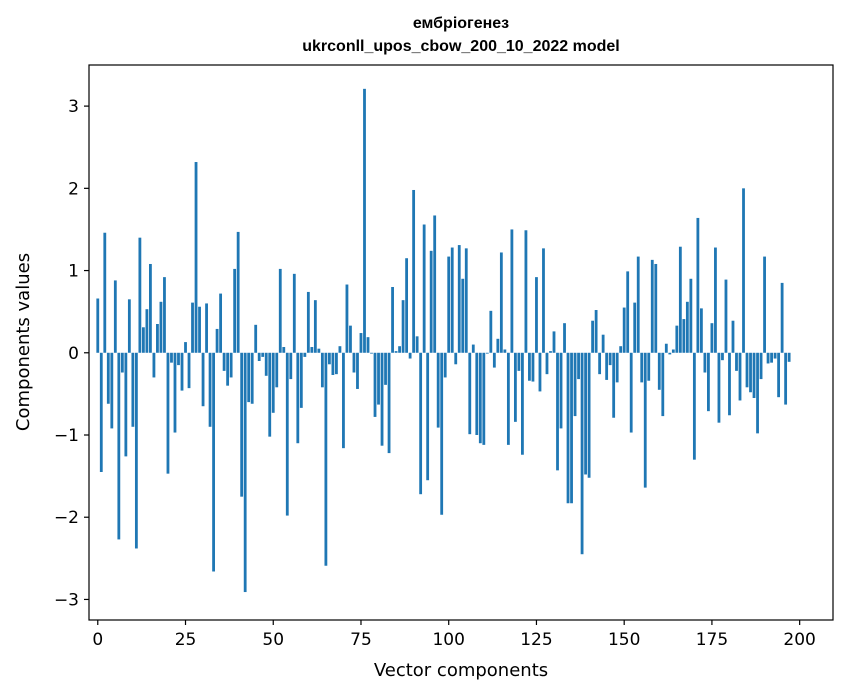 The width and height of the screenshot is (847, 696). What do you see at coordinates (97, 640) in the screenshot?
I see `x-tick-label: 0` at bounding box center [97, 640].